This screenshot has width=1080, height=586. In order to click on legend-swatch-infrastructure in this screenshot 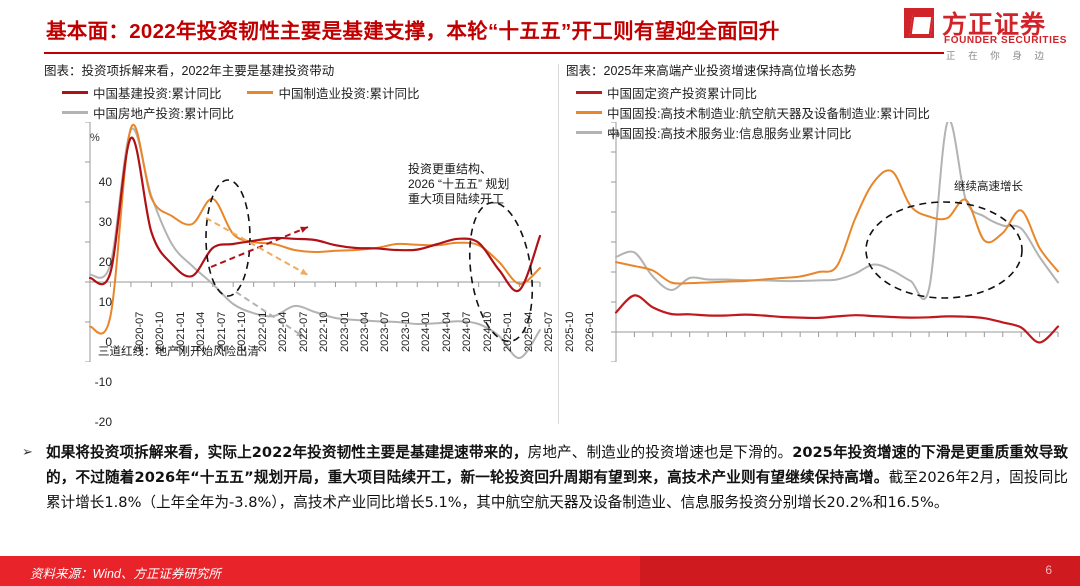, I will do `click(75, 92)`.